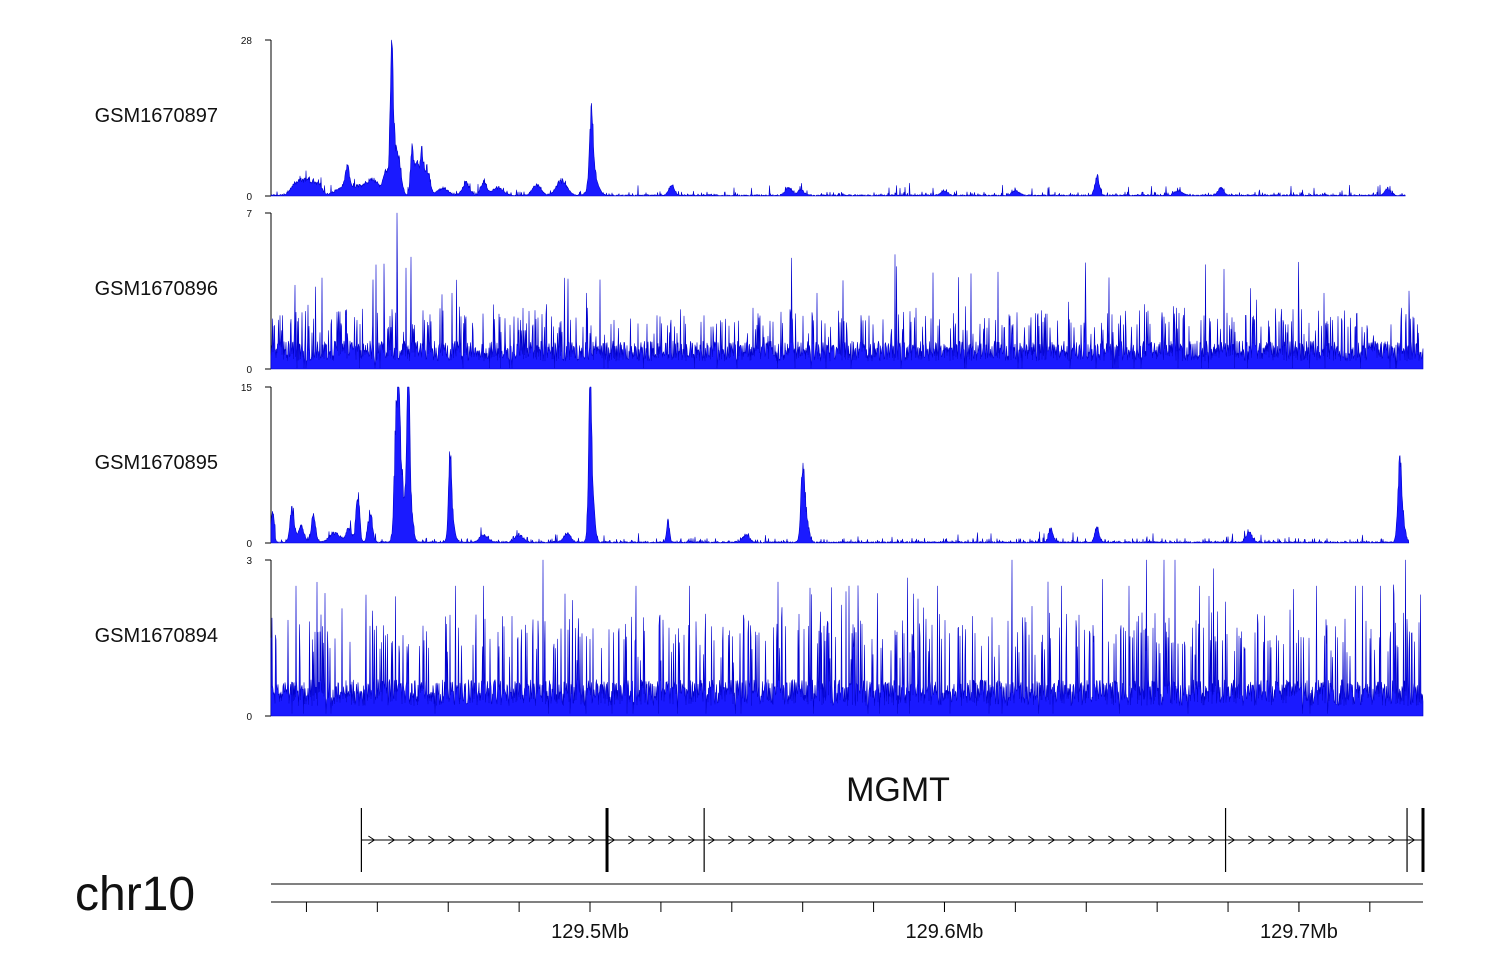  I want to click on coverage-area-GSM1670894, so click(847, 638).